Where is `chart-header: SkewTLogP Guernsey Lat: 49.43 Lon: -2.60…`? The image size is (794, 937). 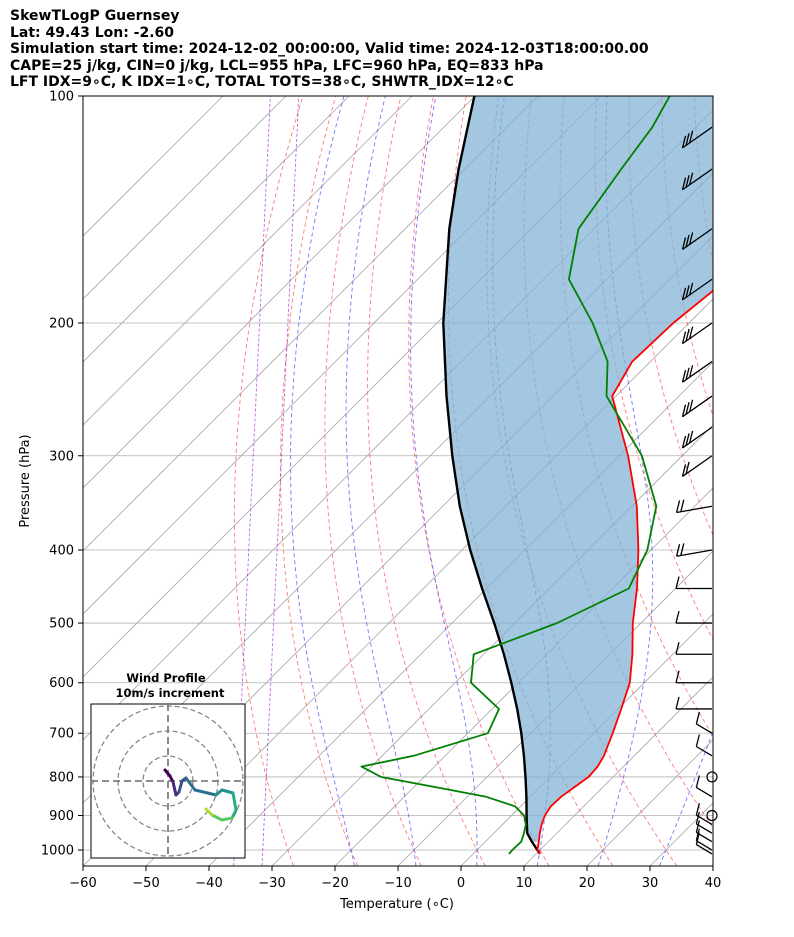 chart-header: SkewTLogP Guernsey Lat: 49.43 Lon: -2.60… is located at coordinates (329, 49).